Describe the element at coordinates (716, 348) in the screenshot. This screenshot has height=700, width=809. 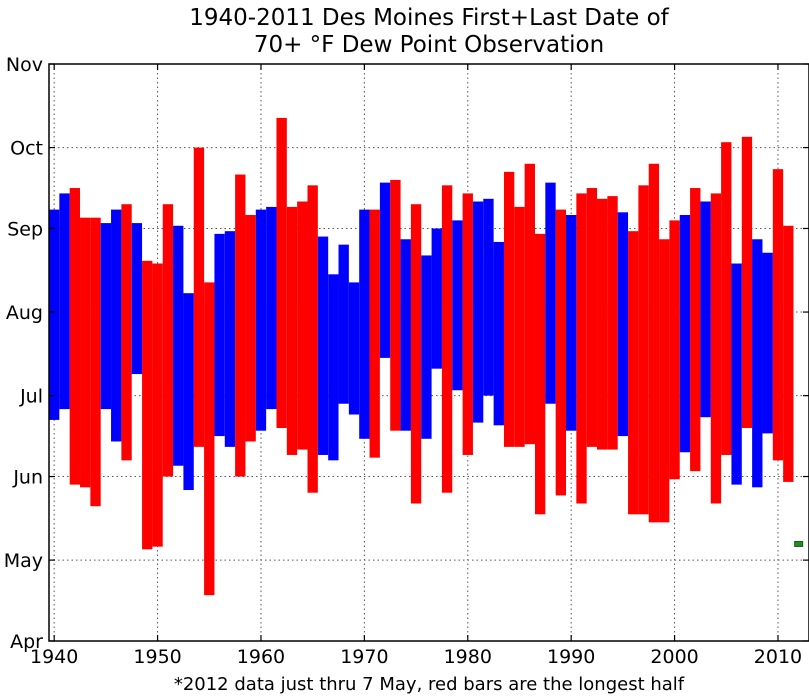
I see `bar-2004` at that location.